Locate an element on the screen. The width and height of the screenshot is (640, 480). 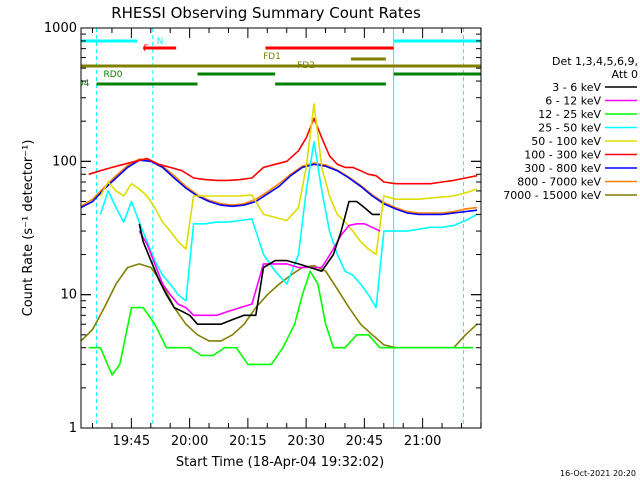
y-tick-label-3: 1000 is located at coordinates (60, 28).